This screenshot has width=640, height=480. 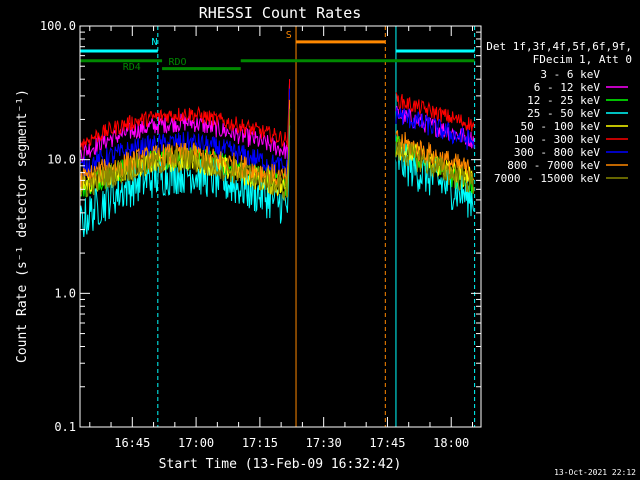 What do you see at coordinates (435, 166) in the screenshot?
I see `series-trace-7000-15000keV-late` at bounding box center [435, 166].